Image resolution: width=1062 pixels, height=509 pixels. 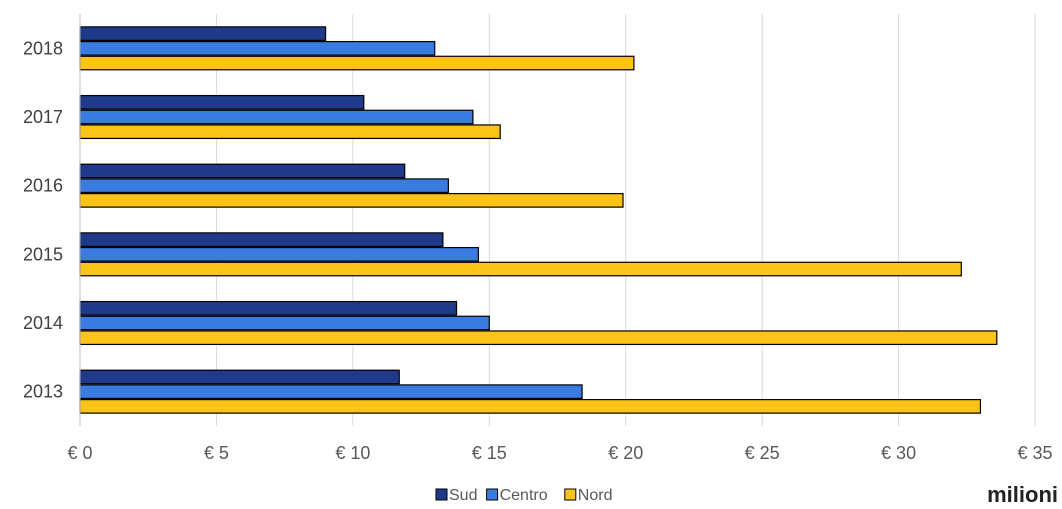 I want to click on bar-sud-2014, so click(x=268, y=308).